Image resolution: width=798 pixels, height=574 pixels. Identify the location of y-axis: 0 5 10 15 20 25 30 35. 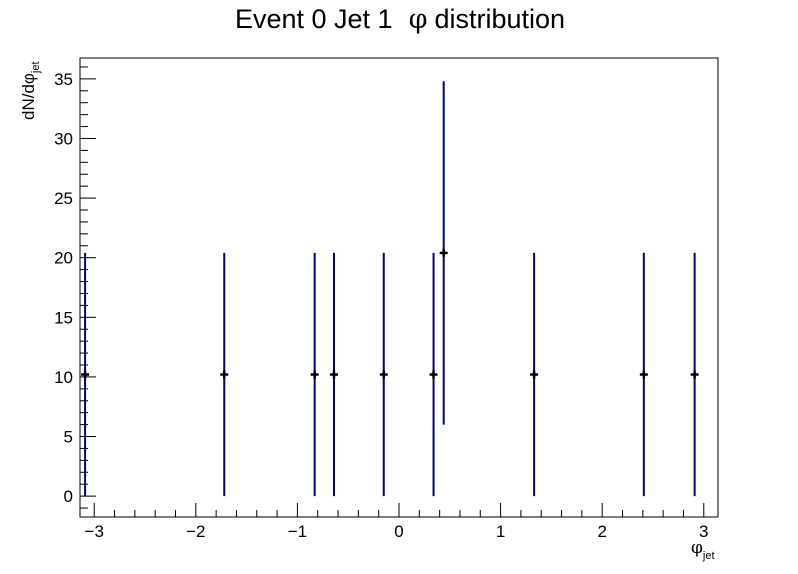
(75, 287).